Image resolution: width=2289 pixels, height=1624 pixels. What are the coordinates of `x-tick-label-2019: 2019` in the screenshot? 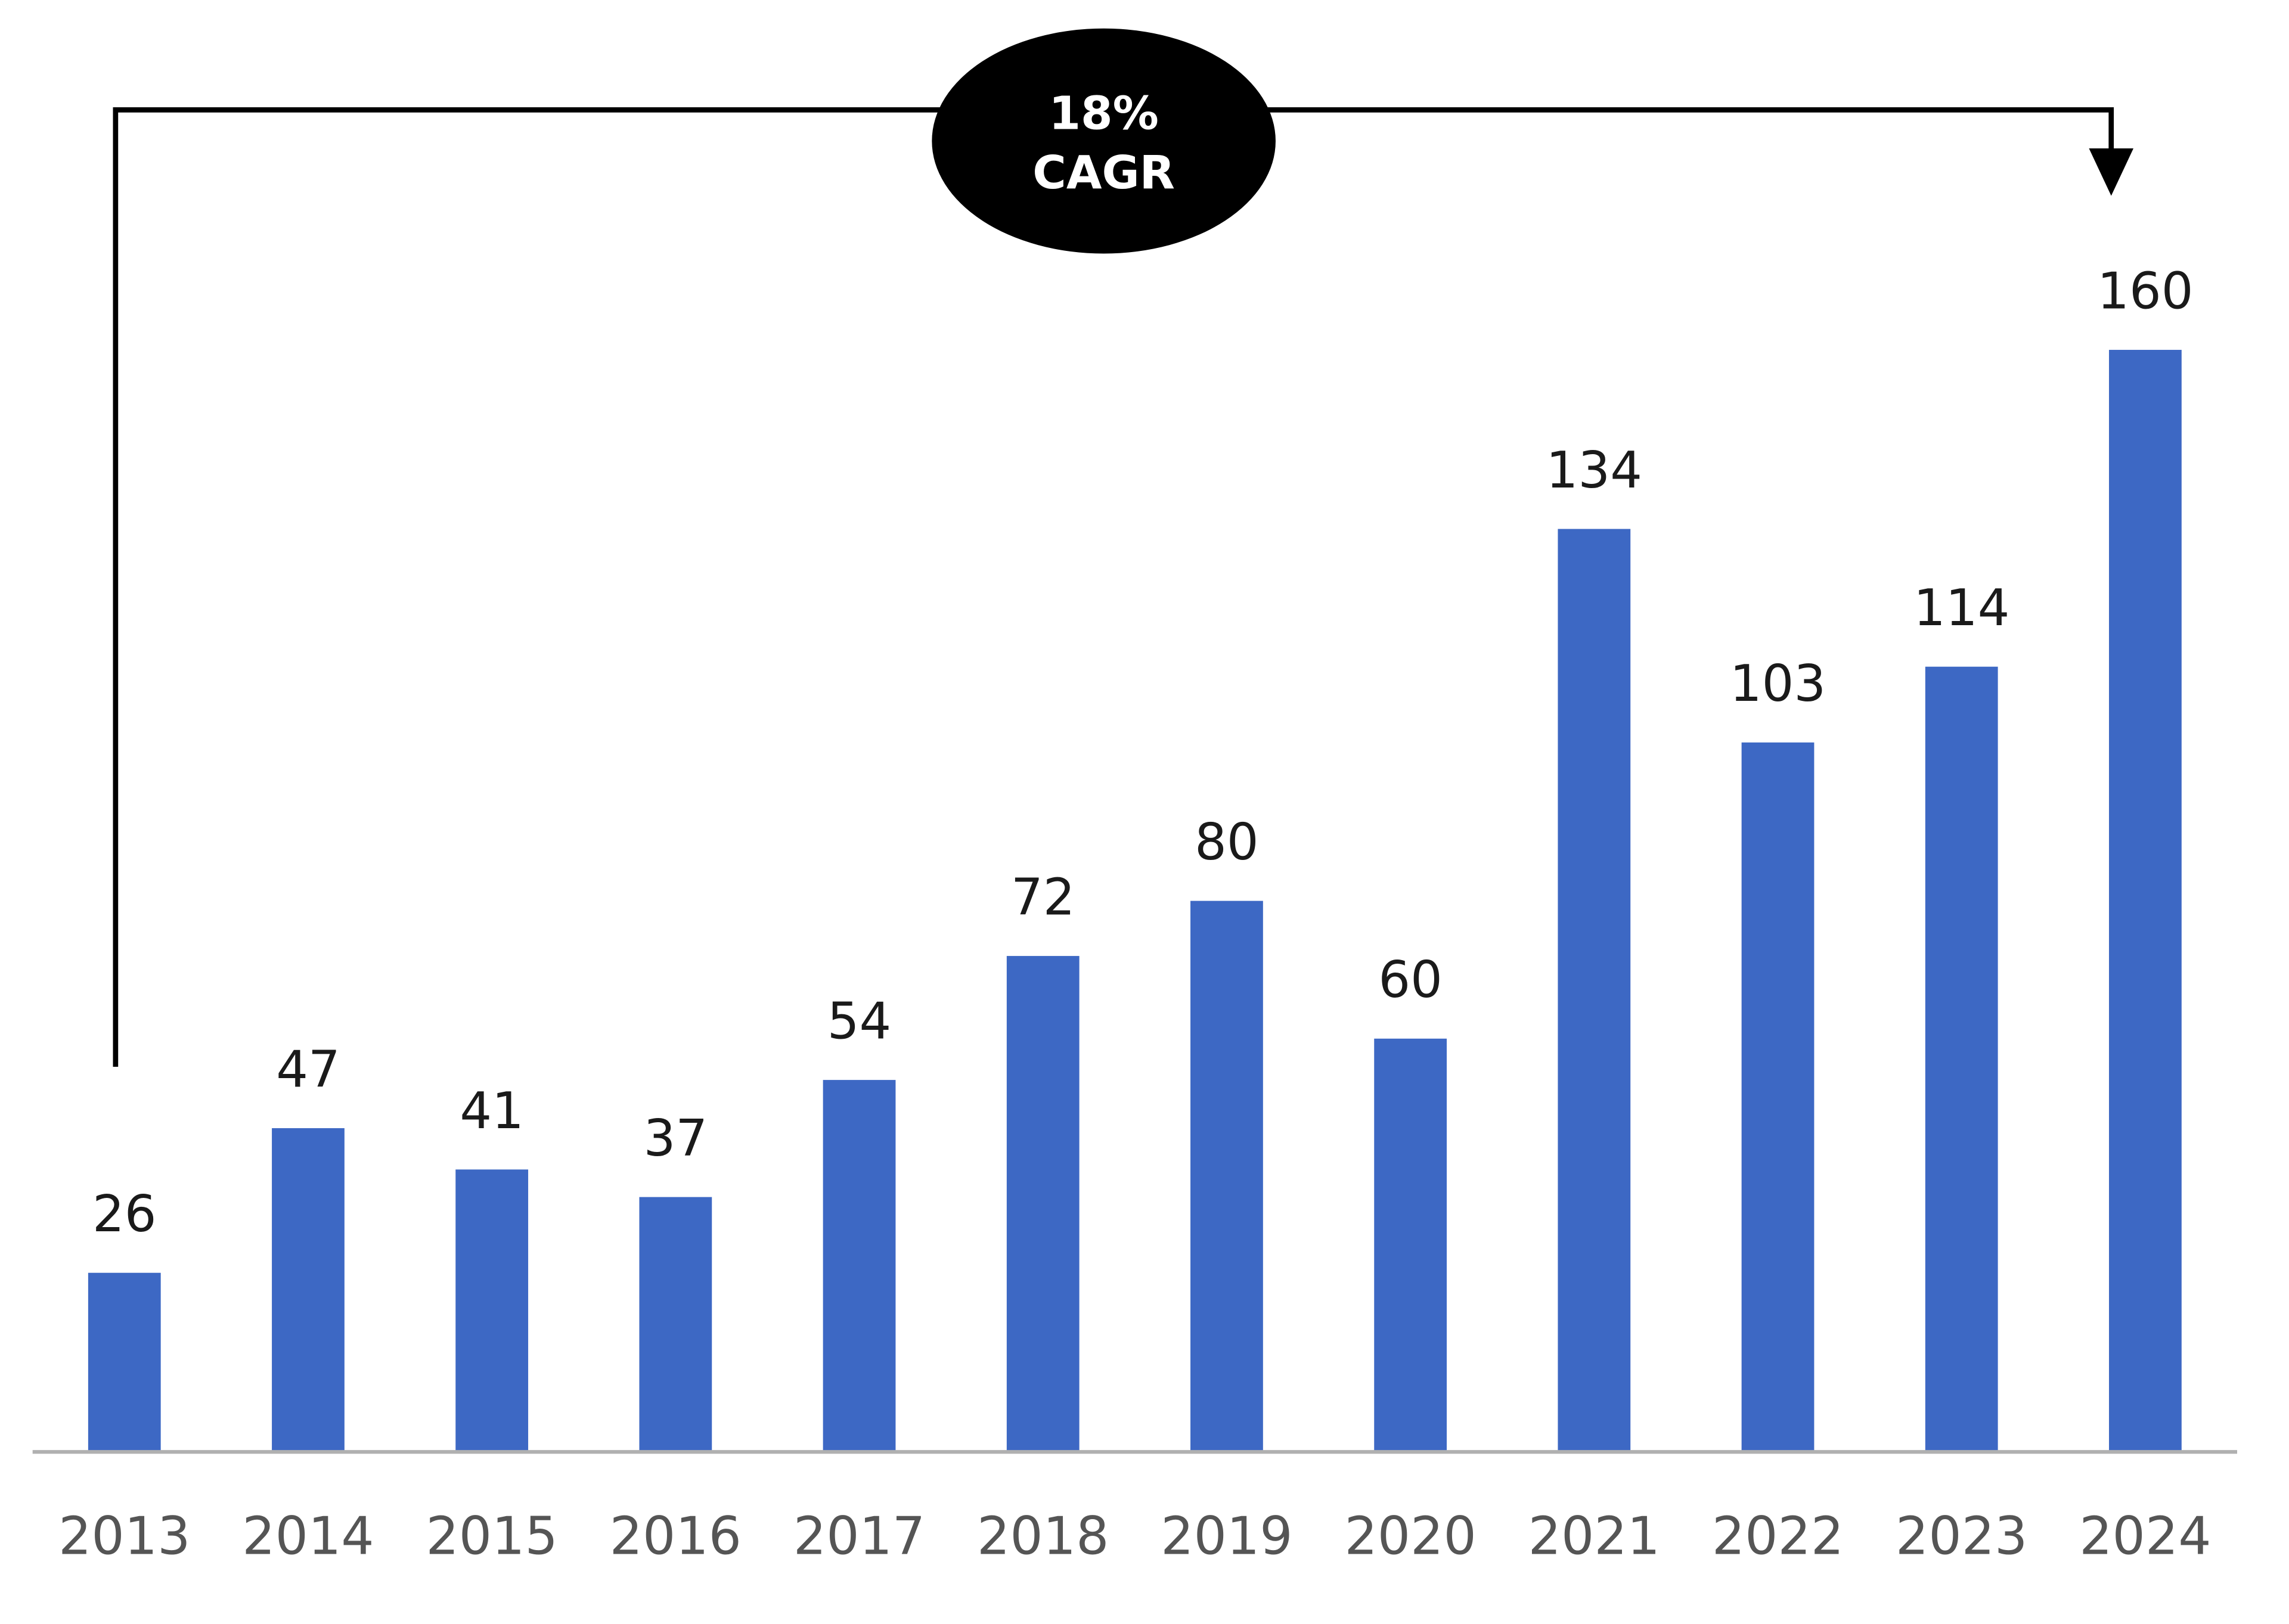 It's located at (1226, 1536).